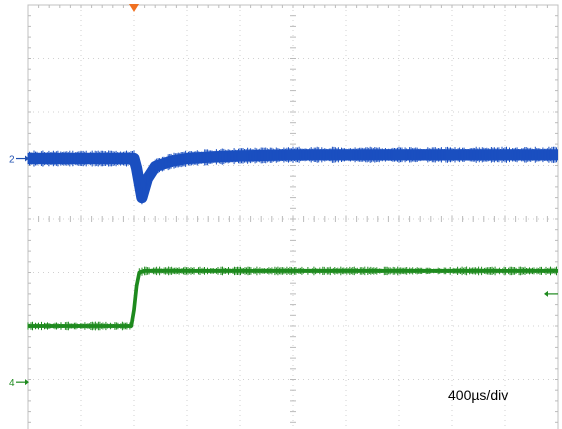  I want to click on trigger-position-marker, so click(134, 8).